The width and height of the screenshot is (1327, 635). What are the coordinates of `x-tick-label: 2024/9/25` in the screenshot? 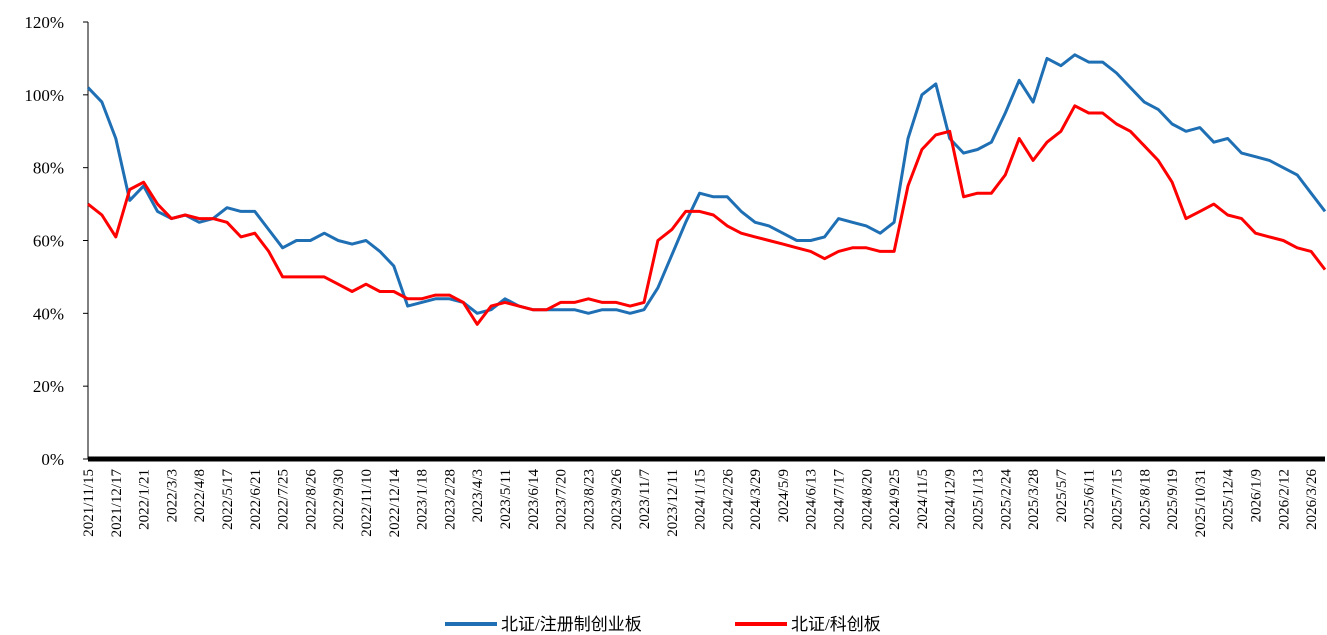 It's located at (895, 499).